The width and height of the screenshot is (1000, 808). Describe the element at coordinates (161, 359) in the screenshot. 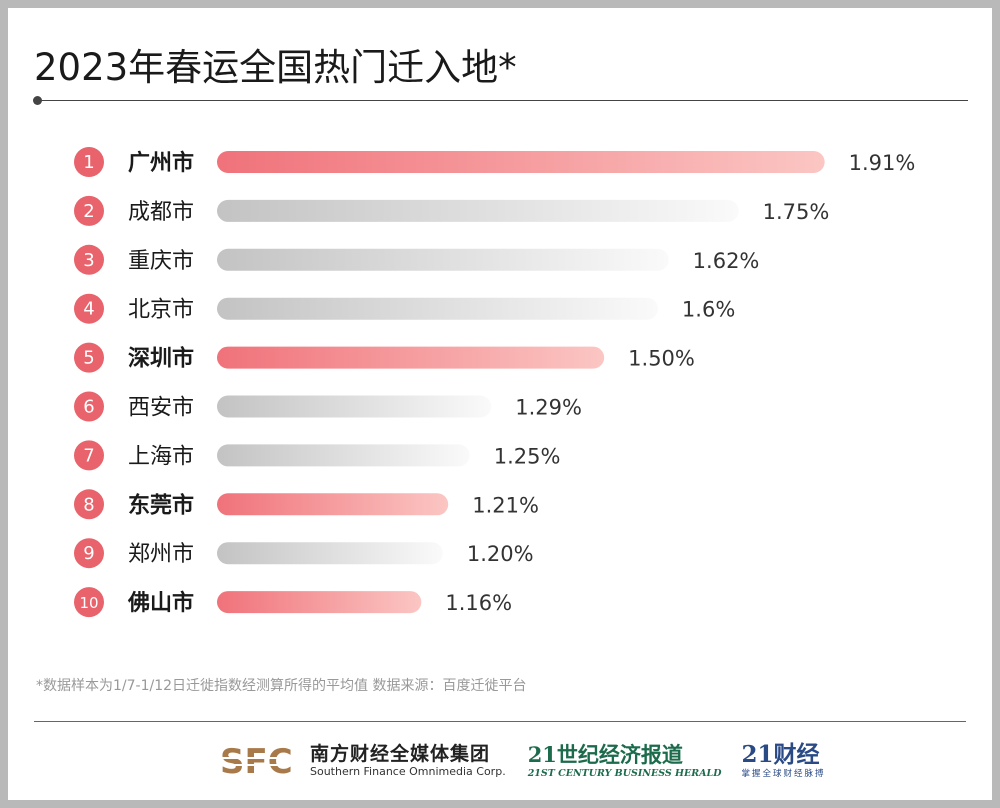

I see `category-label: 深圳市` at that location.